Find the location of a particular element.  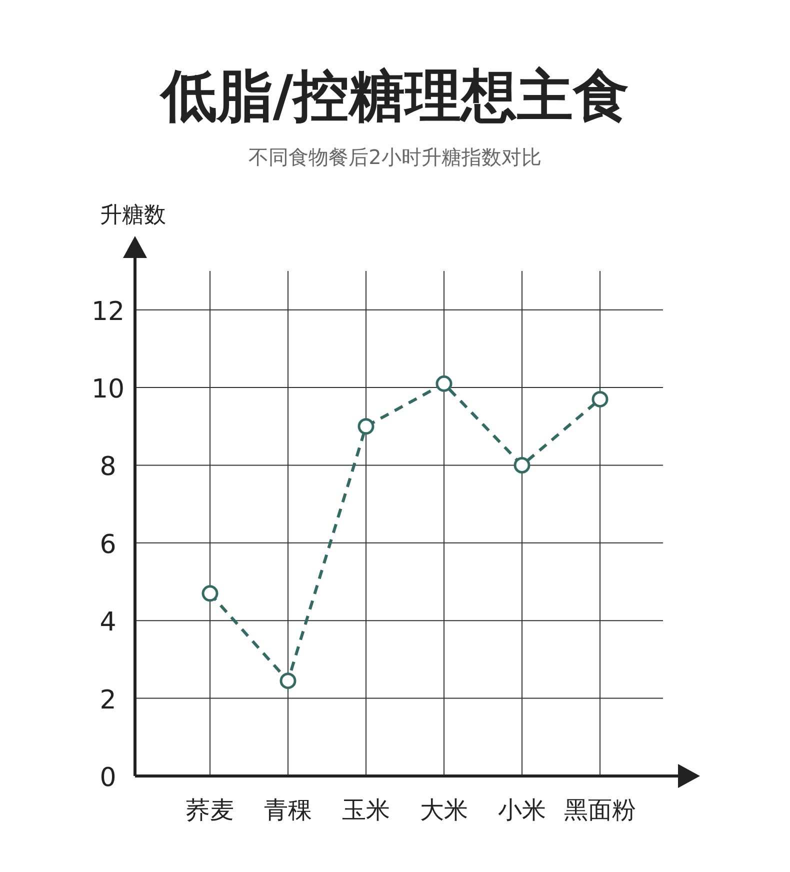

x-tick-label: 荞麦 is located at coordinates (210, 810).